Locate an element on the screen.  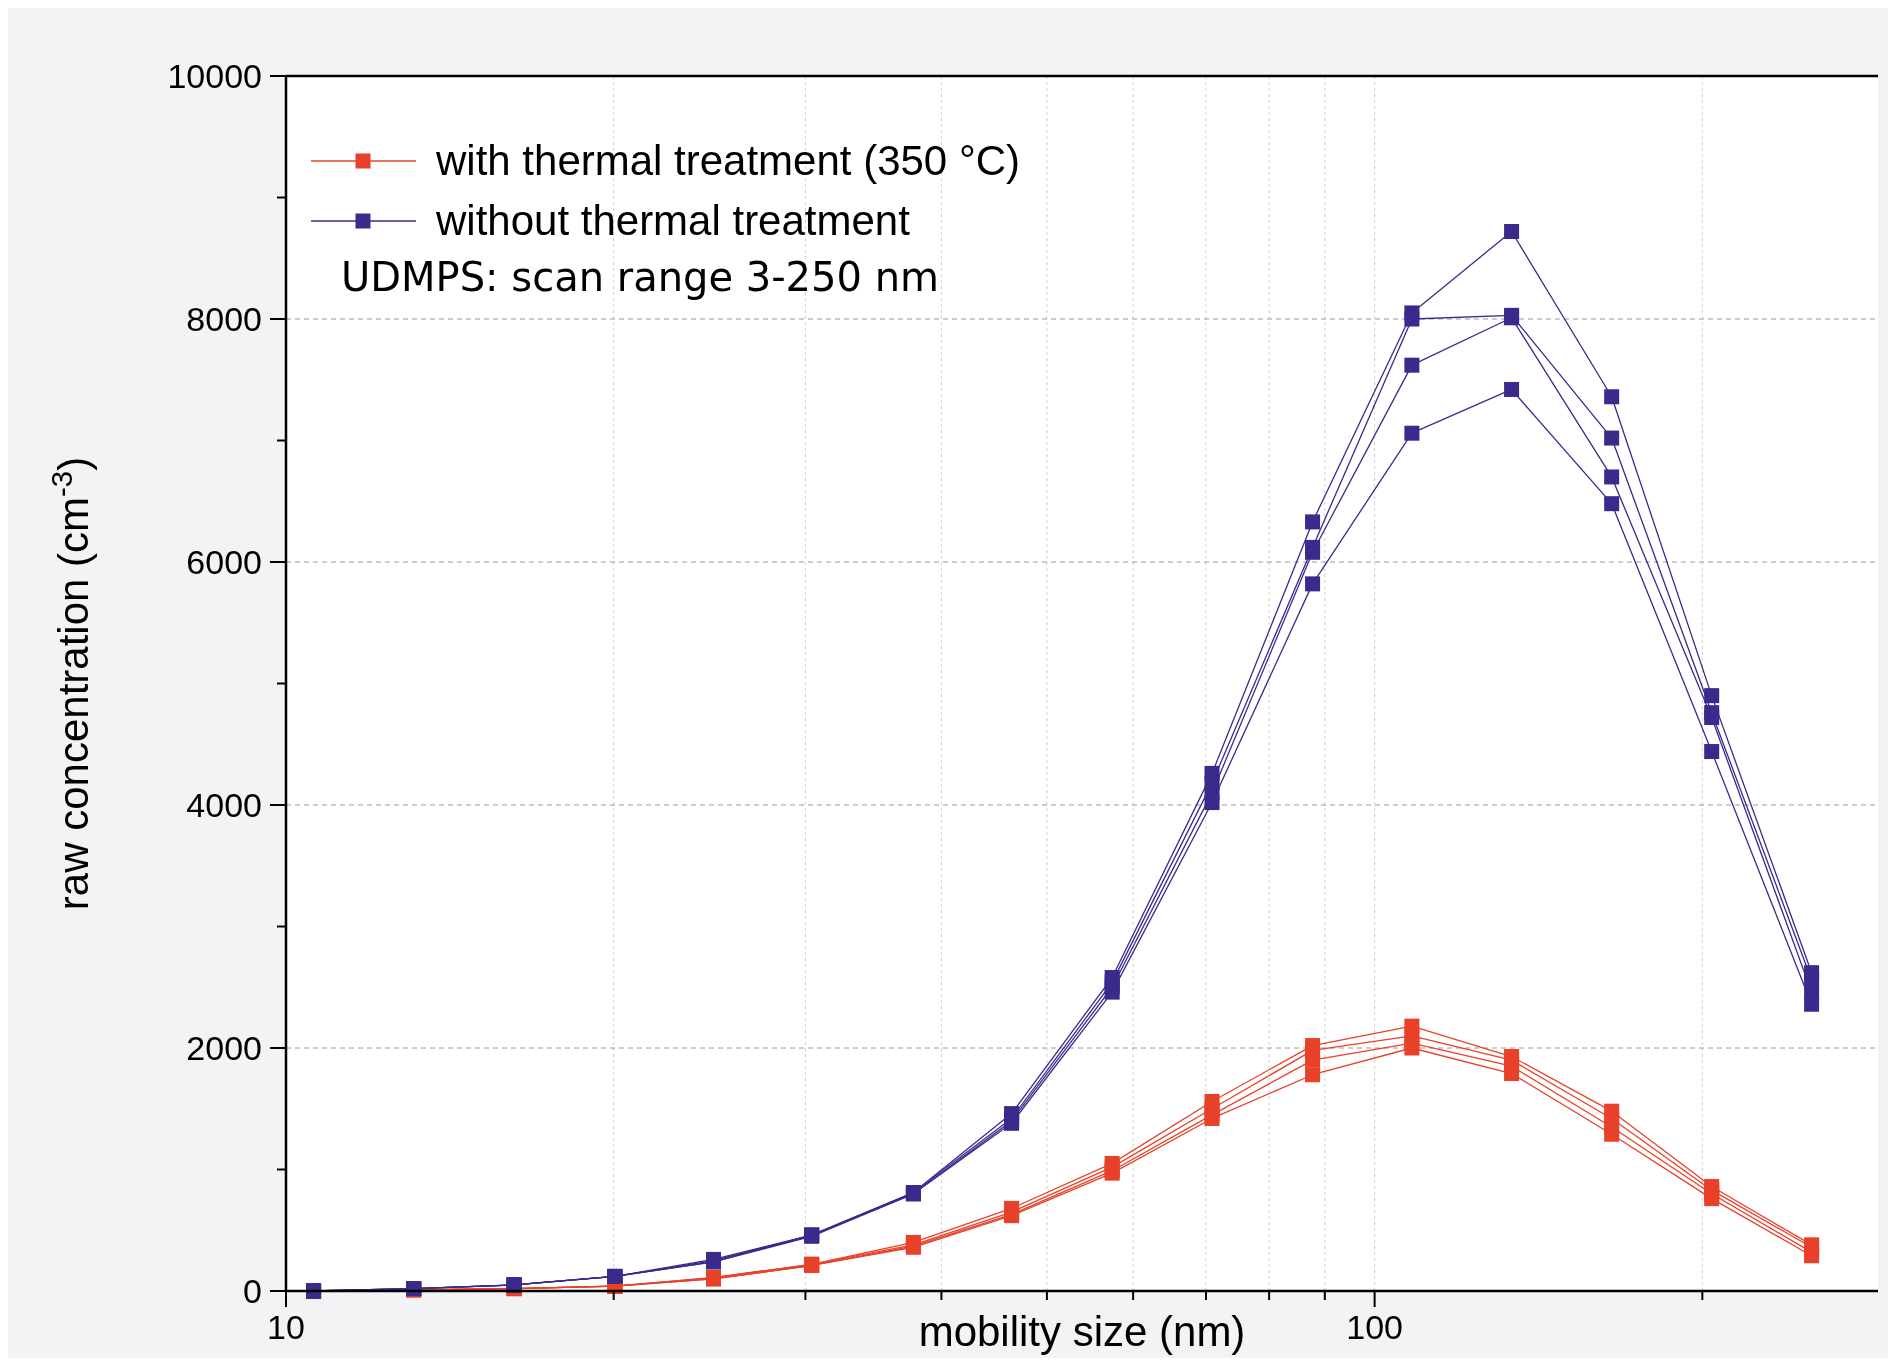
y-tick-label: 0 is located at coordinates (252, 1291).